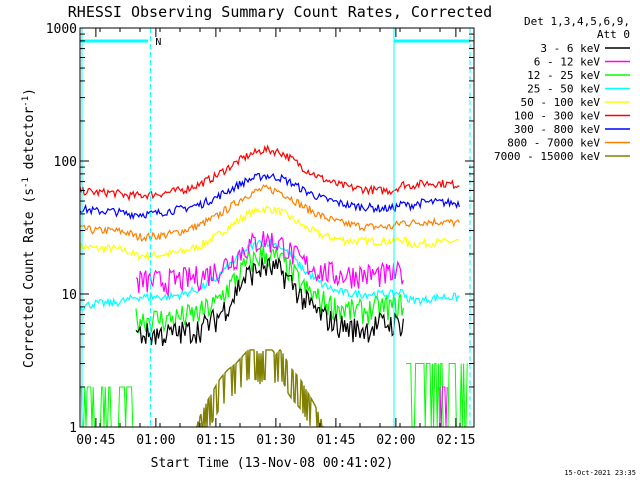 This screenshot has width=640, height=480. I want to click on legend-entry-label: 300 - 800 keV, so click(557, 129).